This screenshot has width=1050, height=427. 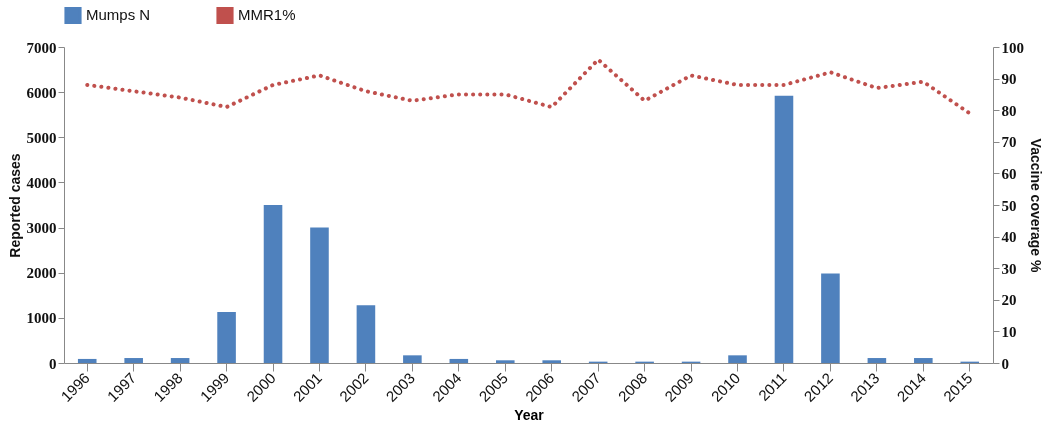 I want to click on y2-tick-label: 10, so click(x=1009, y=331).